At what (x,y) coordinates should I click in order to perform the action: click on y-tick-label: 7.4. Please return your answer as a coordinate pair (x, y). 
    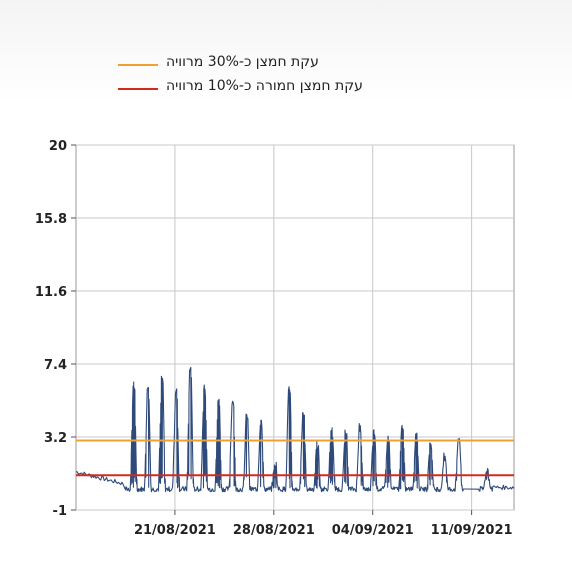
    Looking at the image, I should click on (55, 365).